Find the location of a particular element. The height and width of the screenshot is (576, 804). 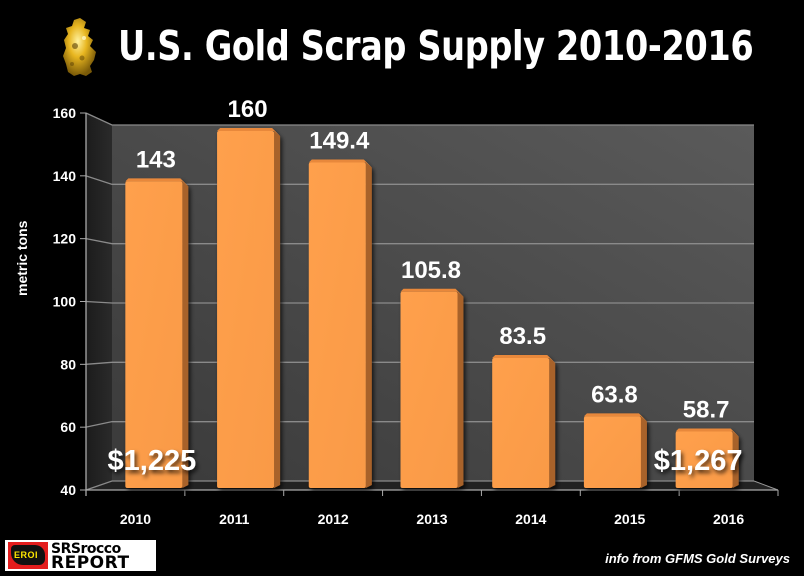

x-tick-label: 2011 is located at coordinates (234, 519).